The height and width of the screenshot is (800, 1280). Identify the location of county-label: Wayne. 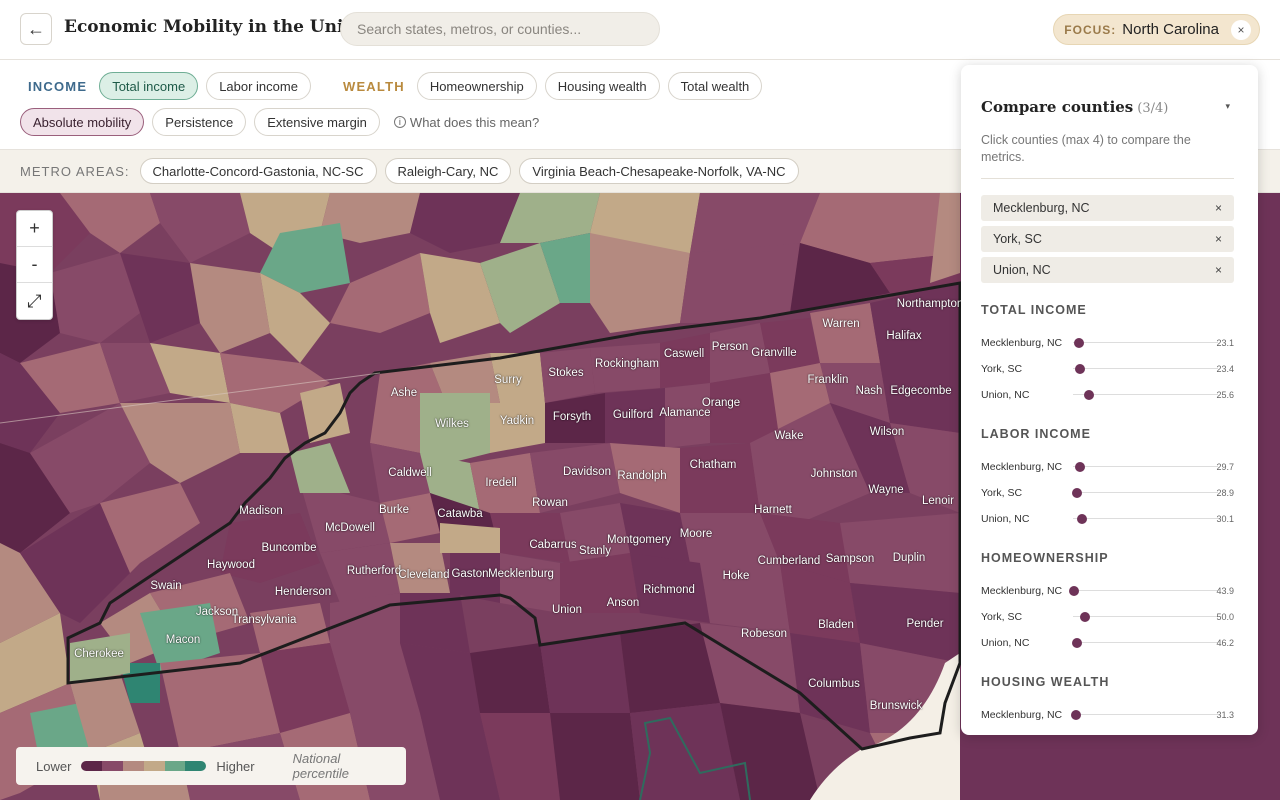
(886, 490).